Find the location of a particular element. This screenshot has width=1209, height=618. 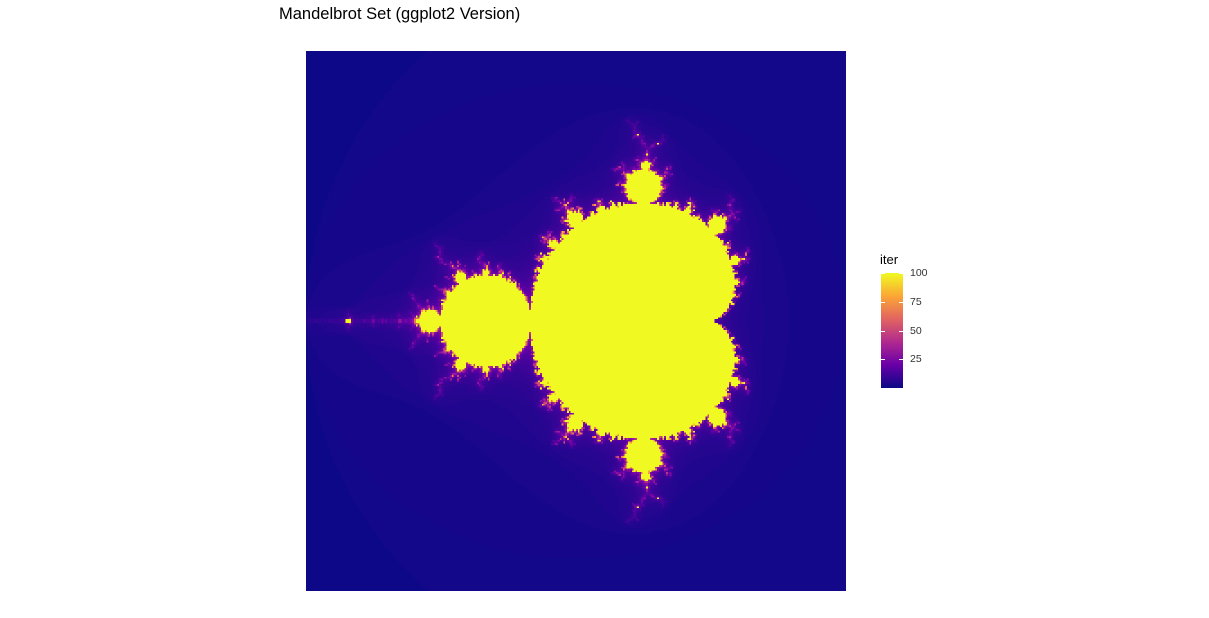

legend-tick-label: 100 is located at coordinates (919, 273).